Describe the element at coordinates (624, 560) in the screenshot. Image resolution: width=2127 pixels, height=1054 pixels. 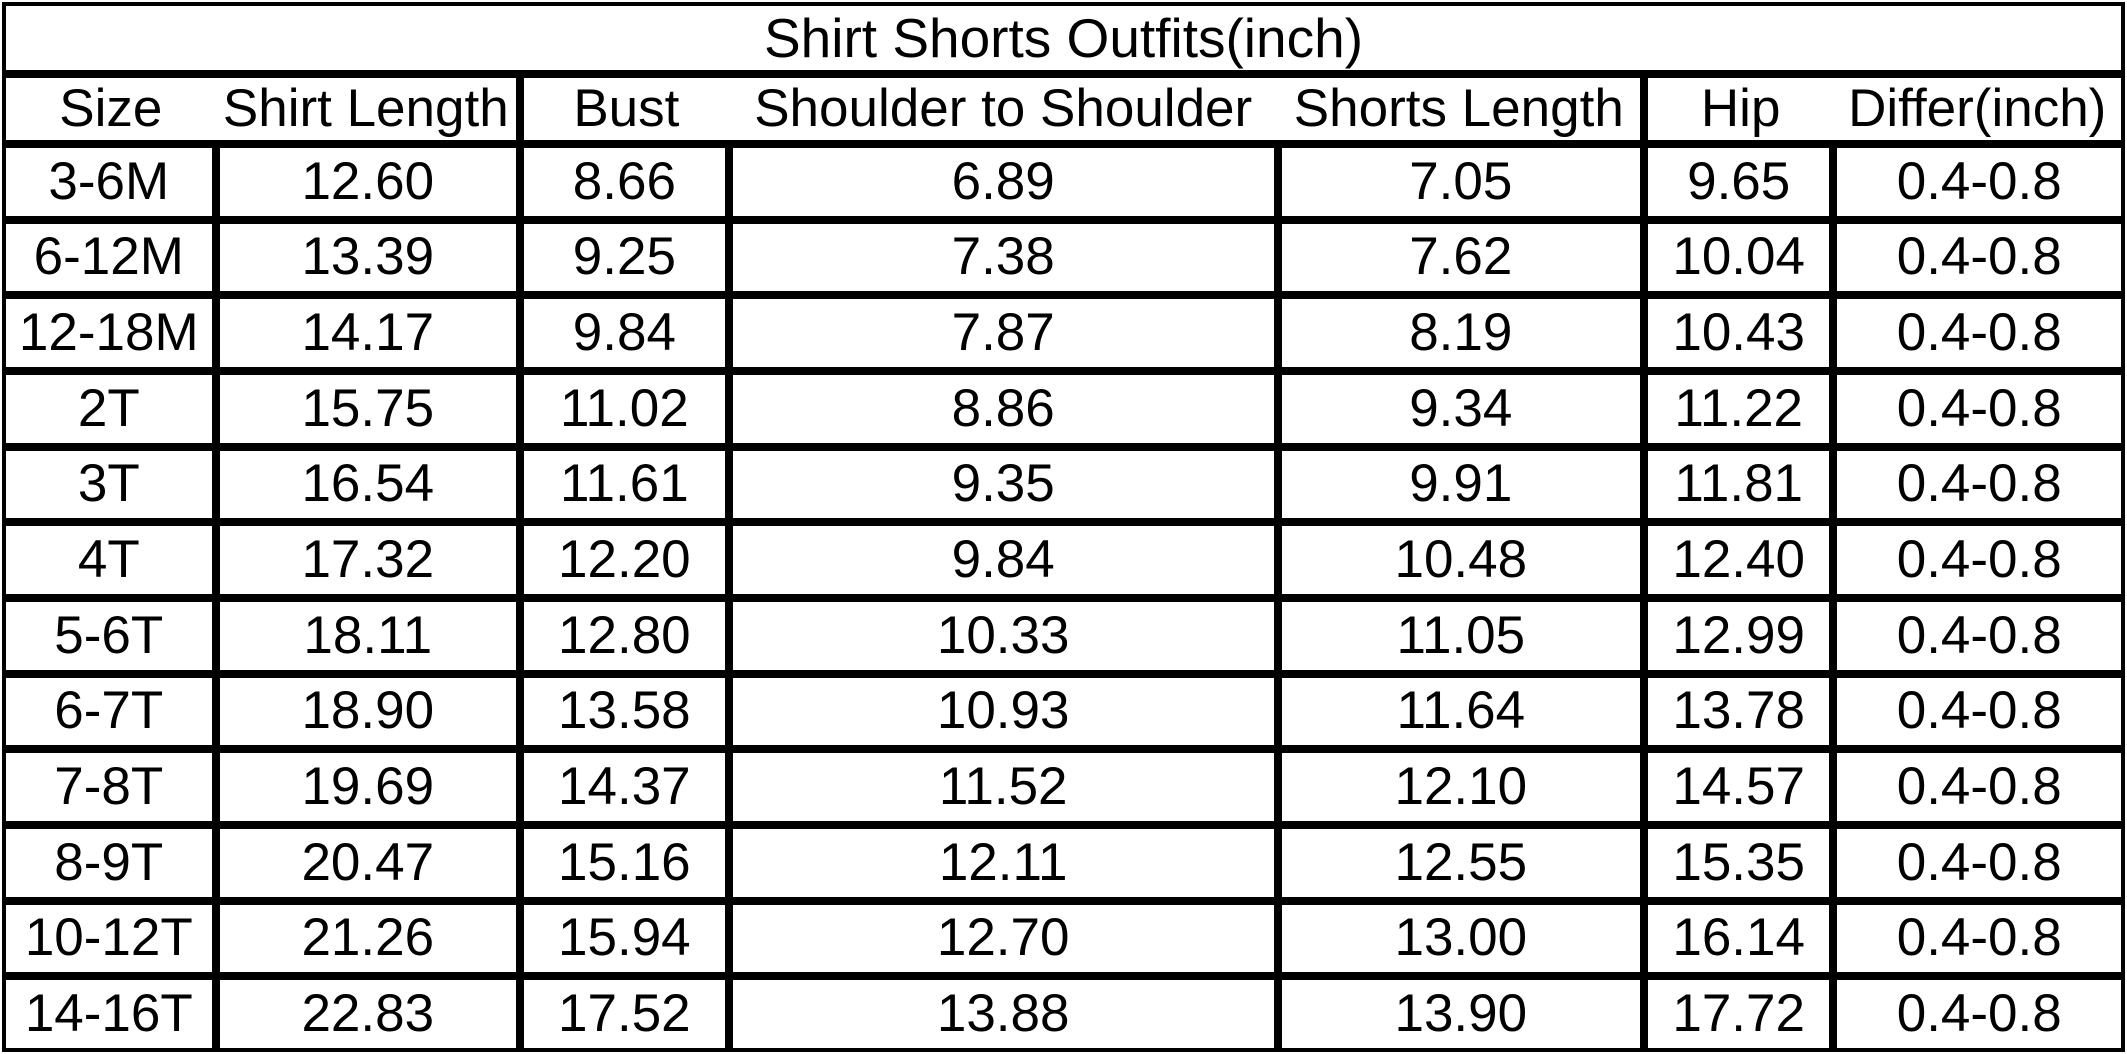
I see `table-cell: 12.20` at that location.